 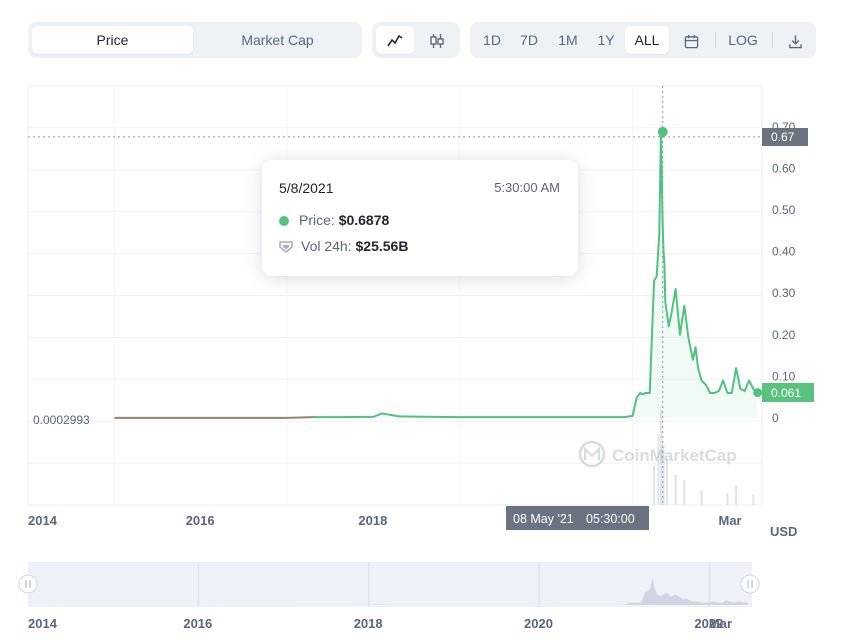 What do you see at coordinates (412, 526) in the screenshot?
I see `x-axis: 2014201620182020MarUSD` at bounding box center [412, 526].